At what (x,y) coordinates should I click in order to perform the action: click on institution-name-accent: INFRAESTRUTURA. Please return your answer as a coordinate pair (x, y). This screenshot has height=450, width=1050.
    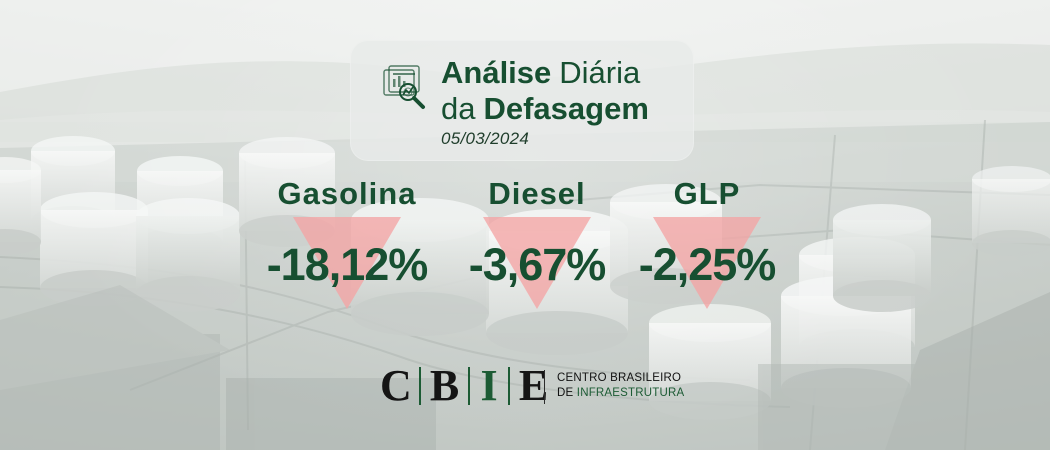
    Looking at the image, I should click on (630, 393).